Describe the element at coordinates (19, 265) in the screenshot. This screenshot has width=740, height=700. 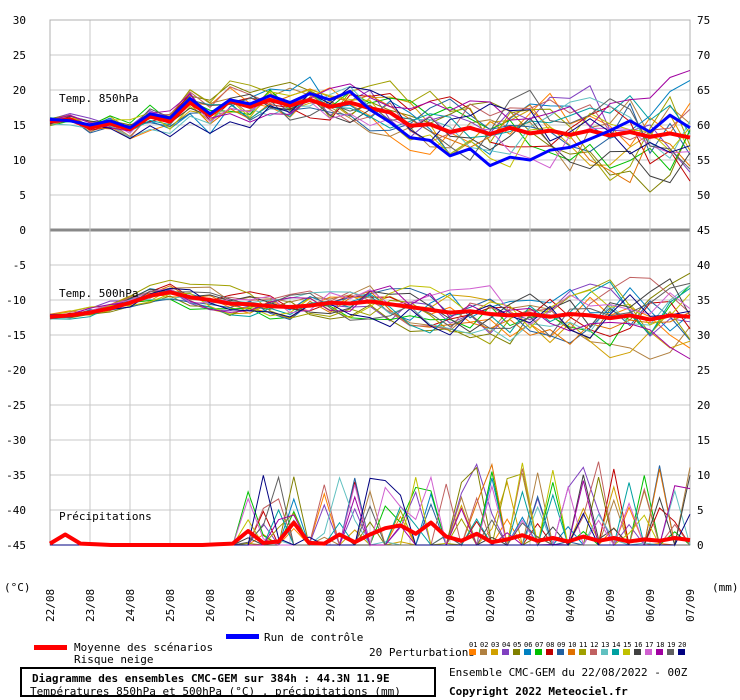
I see `left-tick-label: -5` at that location.